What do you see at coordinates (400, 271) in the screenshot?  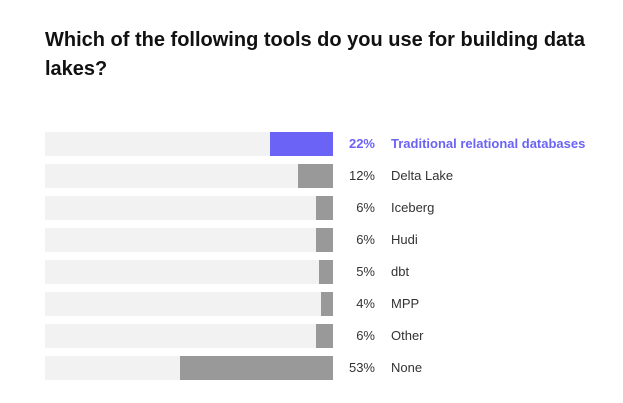 I see `category-label: dbt` at bounding box center [400, 271].